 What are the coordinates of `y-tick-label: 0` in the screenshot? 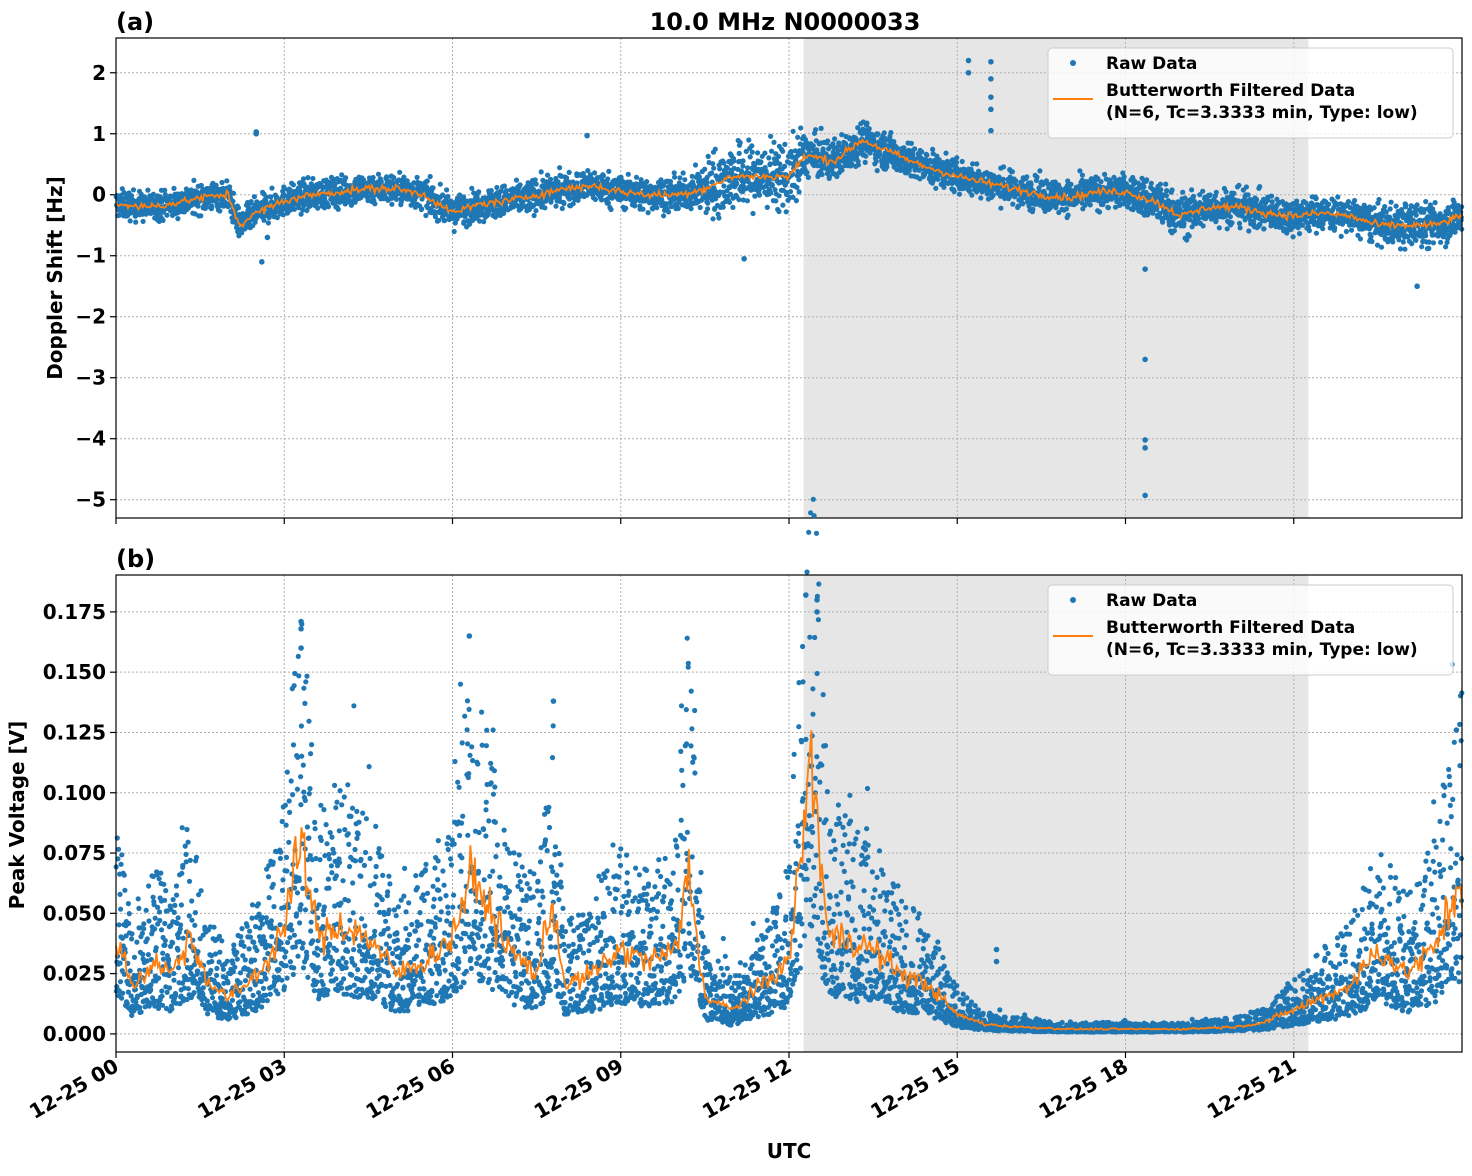 It's located at (99, 195).